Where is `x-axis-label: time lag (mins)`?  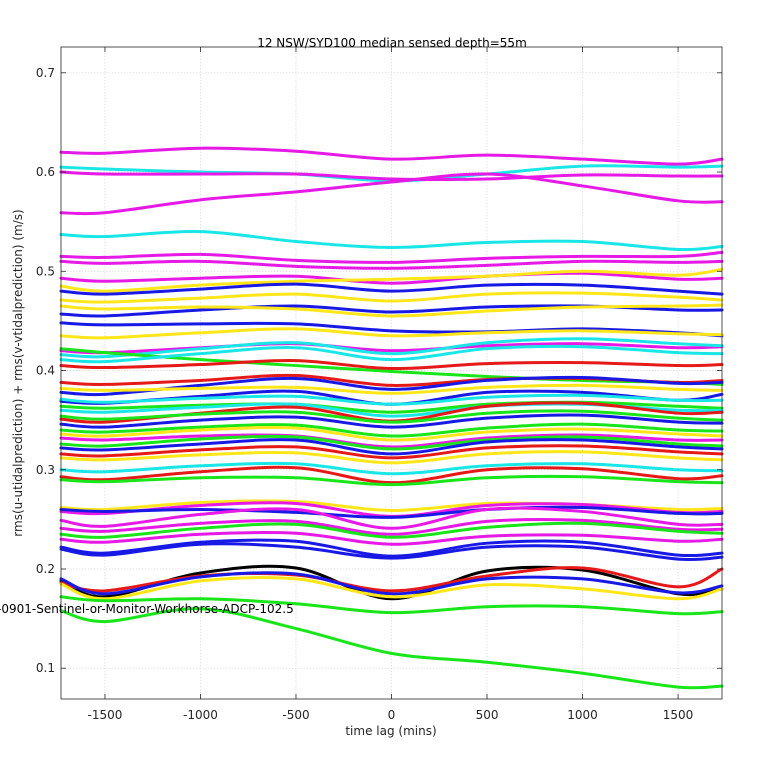
x-axis-label: time lag (mins) is located at coordinates (390, 731).